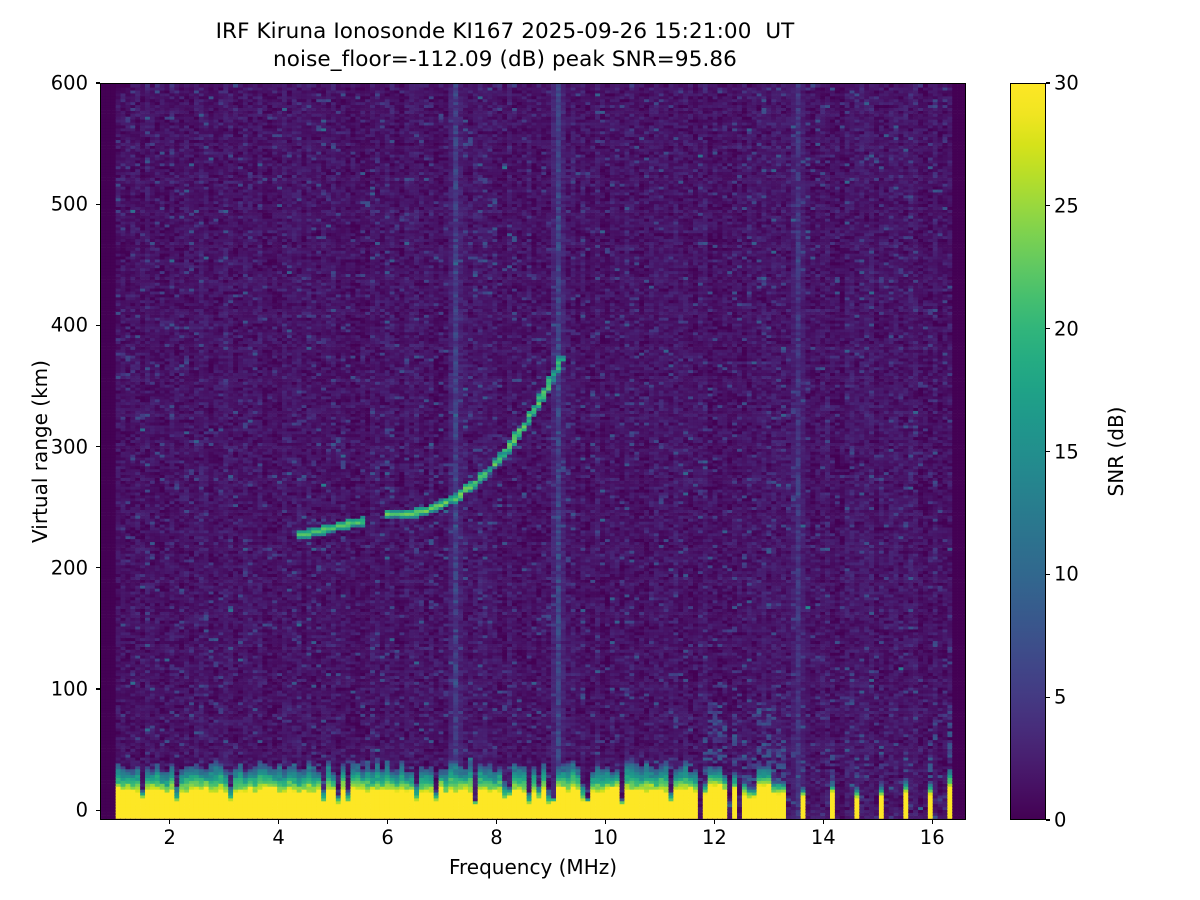  Describe the element at coordinates (1060, 697) in the screenshot. I see `colorbar-tick-label: 5` at that location.